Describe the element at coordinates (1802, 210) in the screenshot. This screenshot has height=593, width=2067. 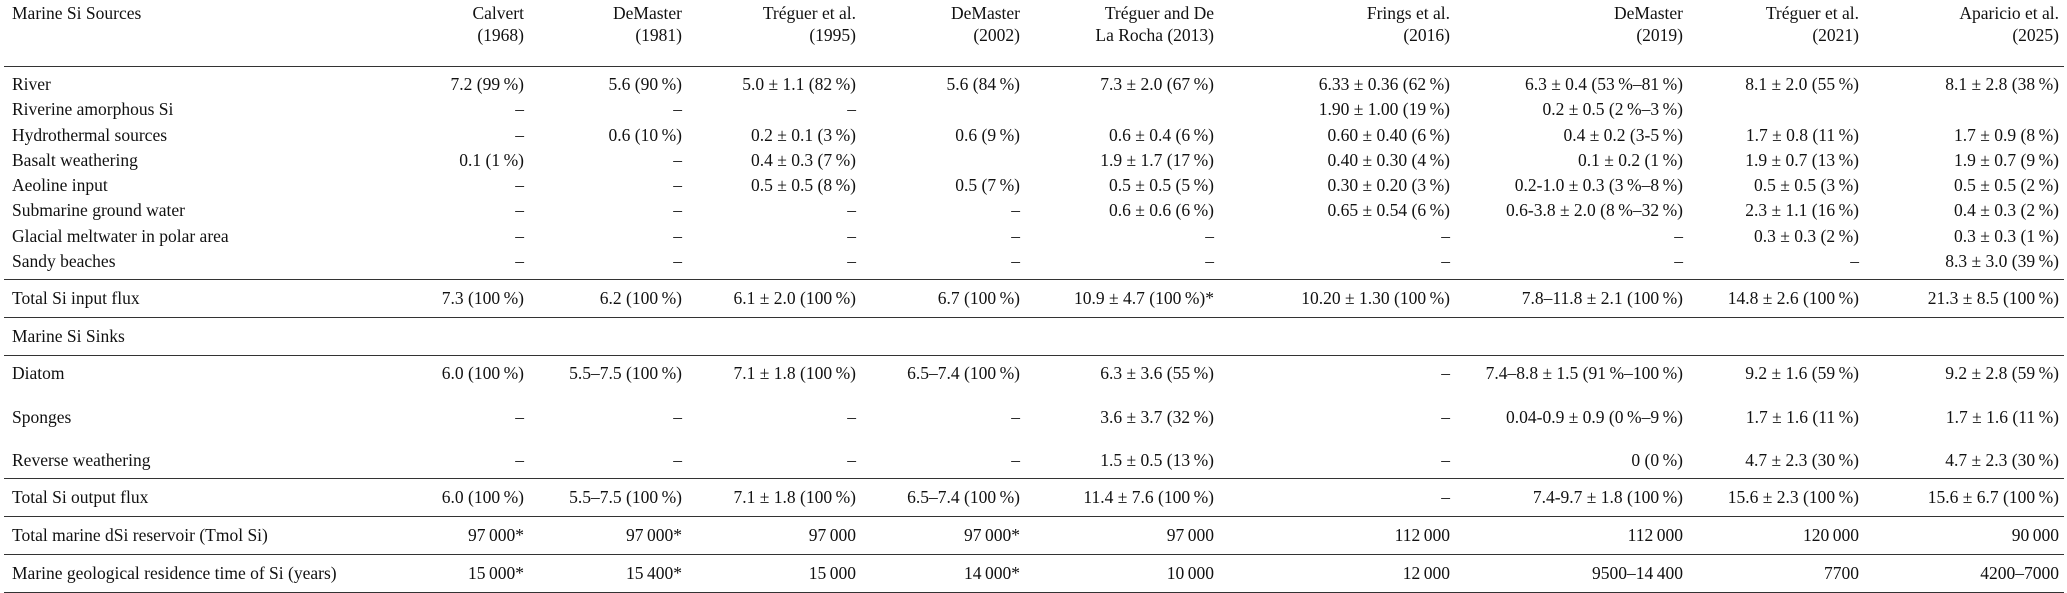
I see `table-cell: 2.3 ± 1.1 (16 %)` at that location.